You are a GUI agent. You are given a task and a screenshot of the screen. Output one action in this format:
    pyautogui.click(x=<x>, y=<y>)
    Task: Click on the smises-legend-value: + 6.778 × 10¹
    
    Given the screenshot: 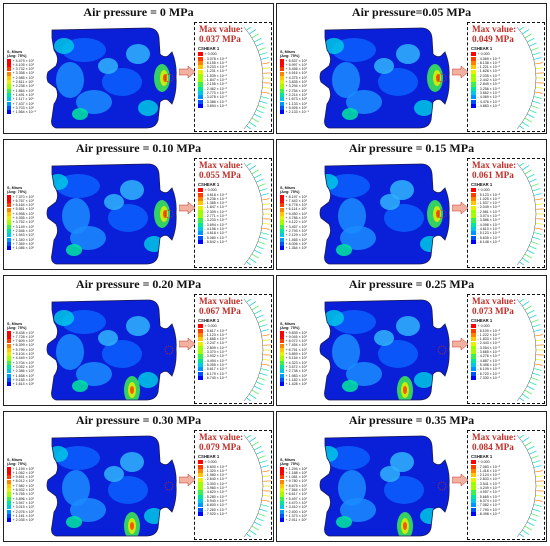 What is the action you would take?
    pyautogui.click(x=296, y=205)
    